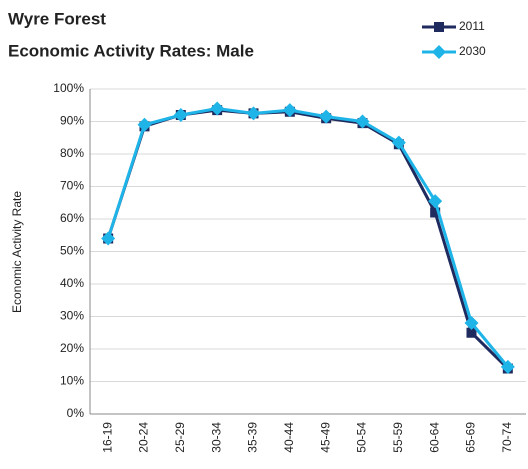 The width and height of the screenshot is (528, 469). What do you see at coordinates (68, 88) in the screenshot?
I see `y-tick-label: 100%` at bounding box center [68, 88].